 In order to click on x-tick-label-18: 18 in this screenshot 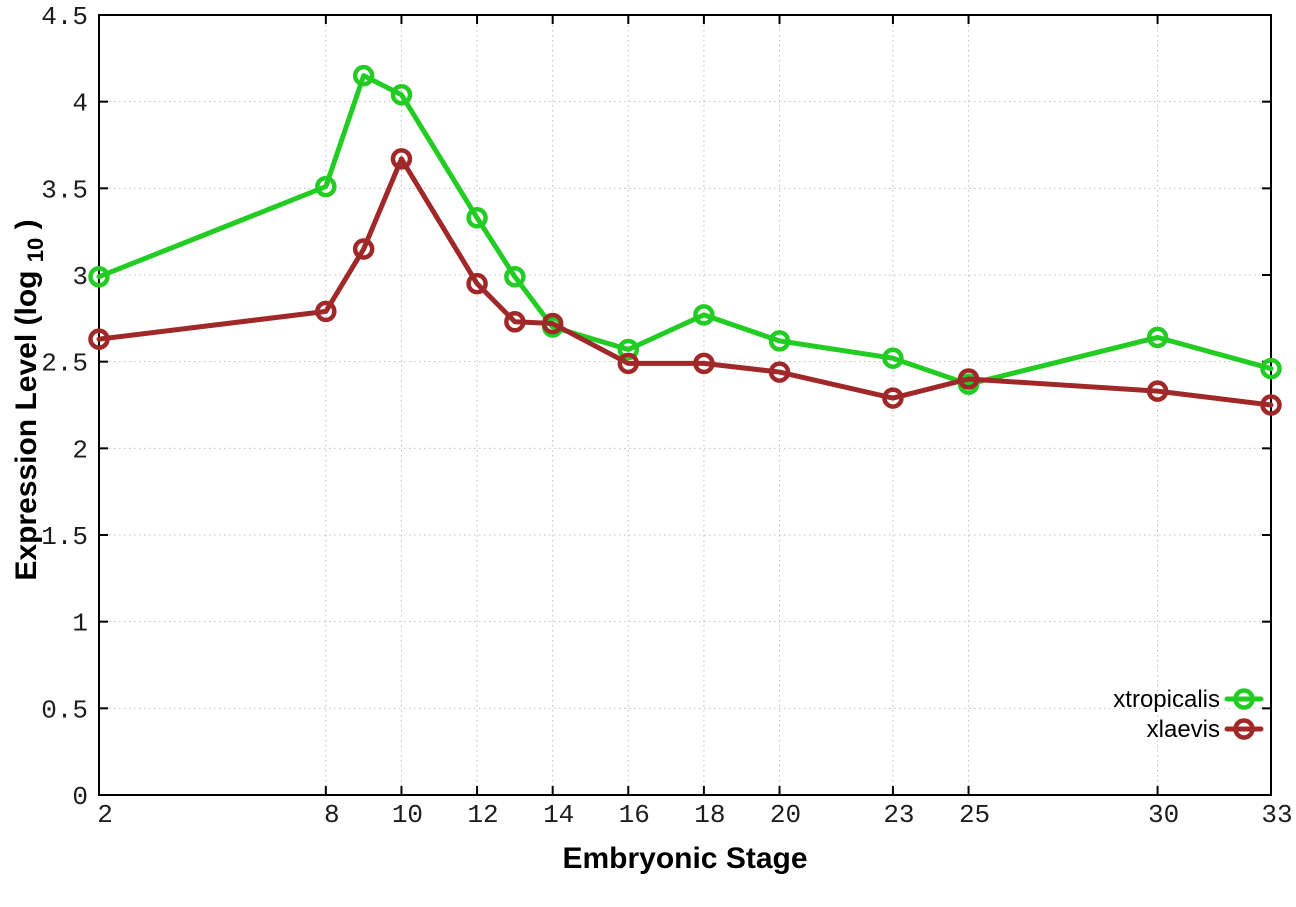, I will do `click(709, 815)`.